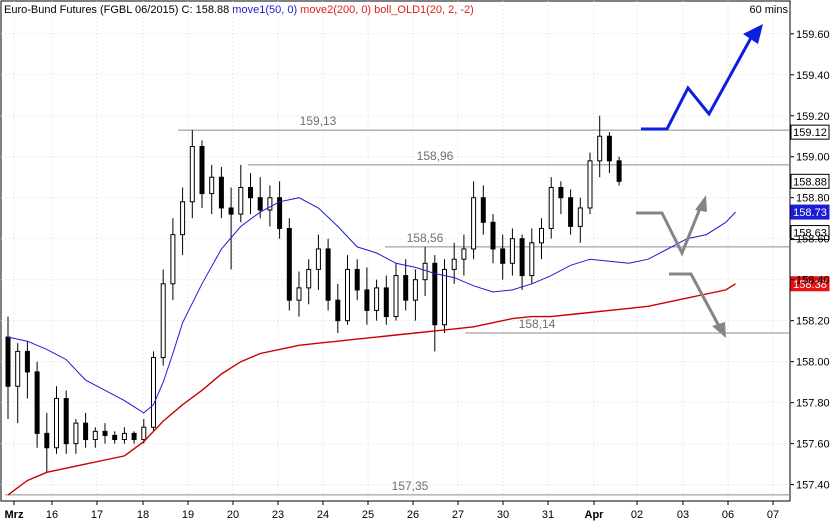 This screenshot has width=831, height=527. What do you see at coordinates (323, 515) in the screenshot?
I see `x-tick-label: 24` at bounding box center [323, 515].